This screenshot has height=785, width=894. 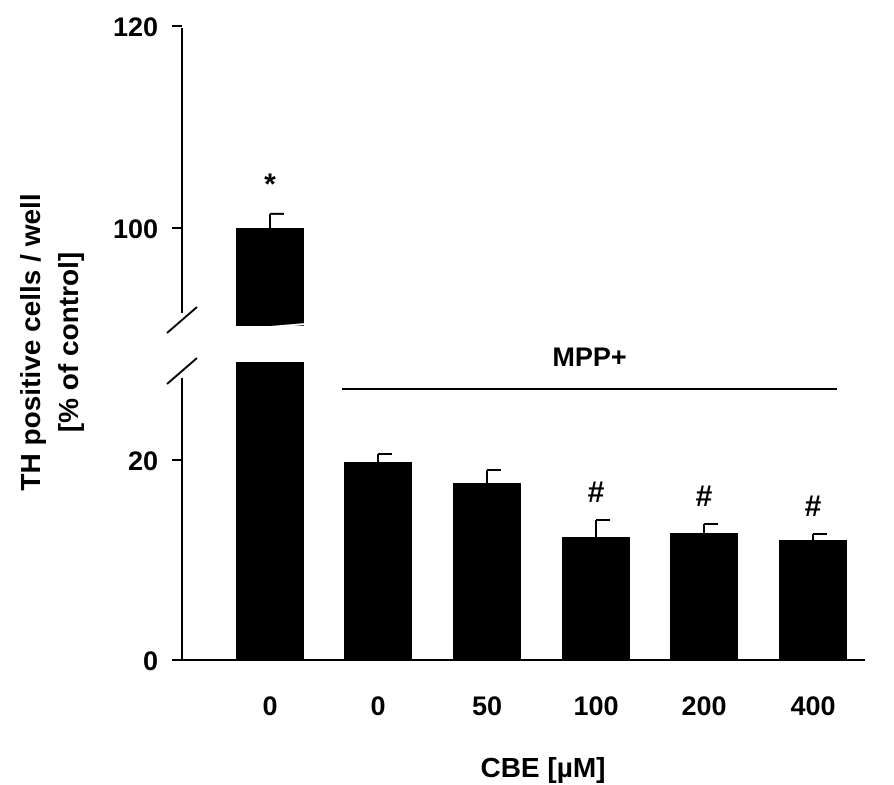 I want to click on x-tick-label-3: 100, so click(x=595, y=706).